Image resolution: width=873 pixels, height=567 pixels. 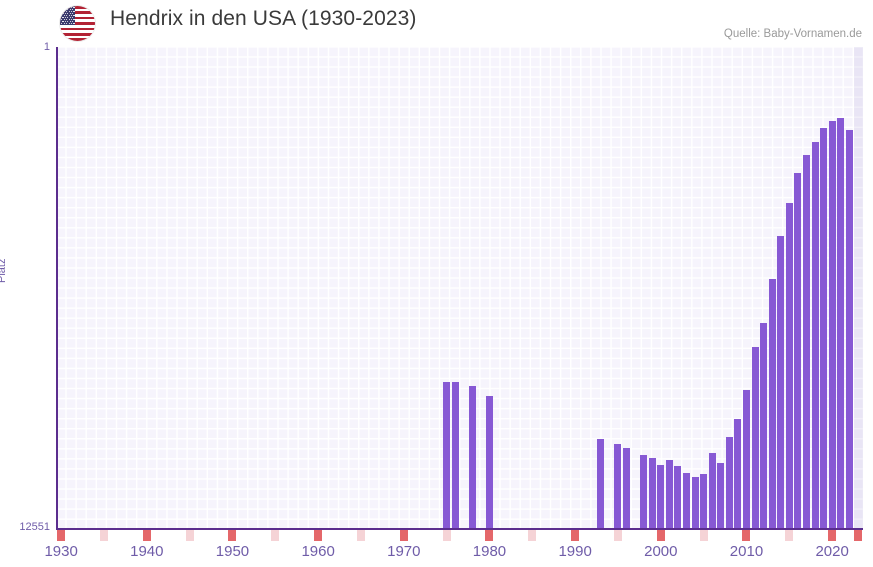 I want to click on x-tick-1990, so click(x=575, y=535).